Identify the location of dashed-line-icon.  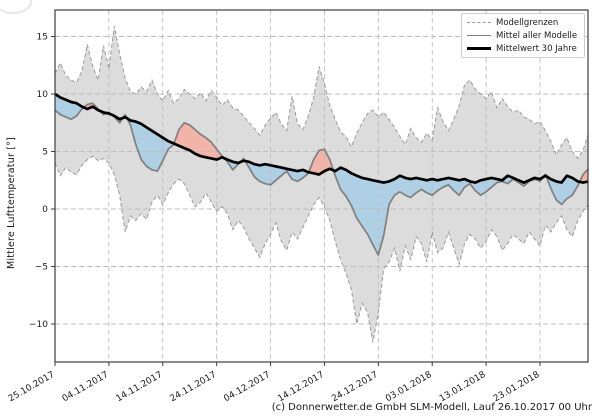
(479, 22).